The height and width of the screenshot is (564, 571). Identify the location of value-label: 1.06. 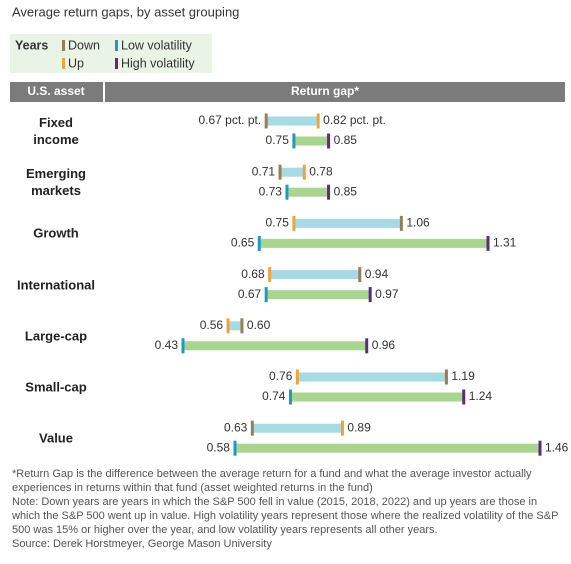
(418, 223).